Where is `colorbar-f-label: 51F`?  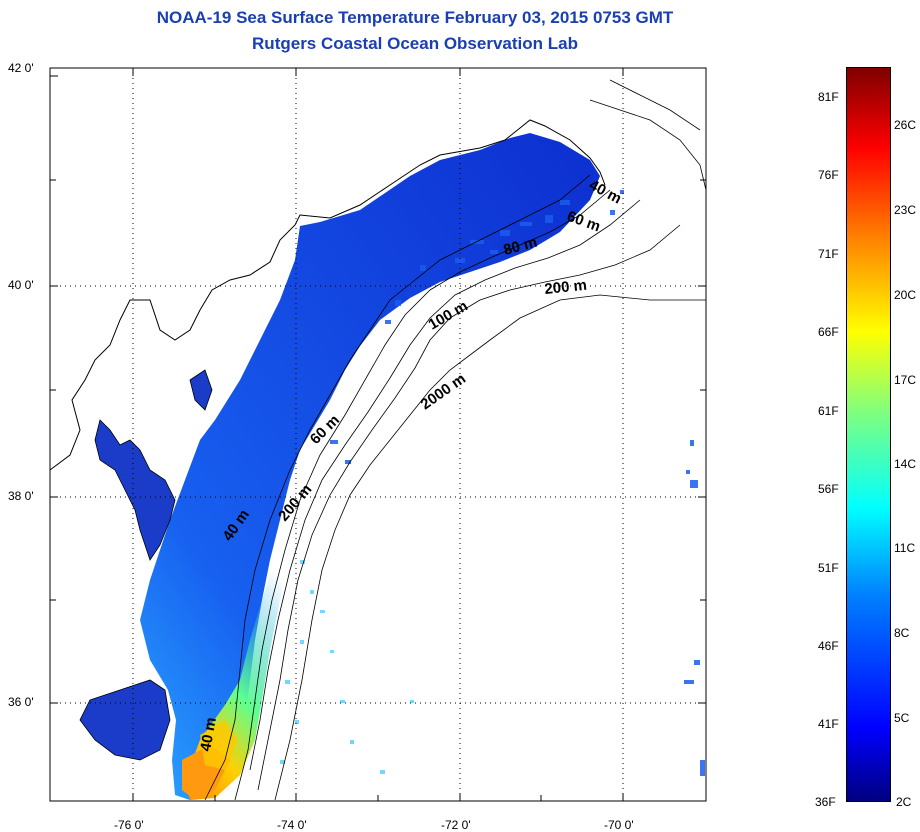 colorbar-f-label: 51F is located at coordinates (828, 568).